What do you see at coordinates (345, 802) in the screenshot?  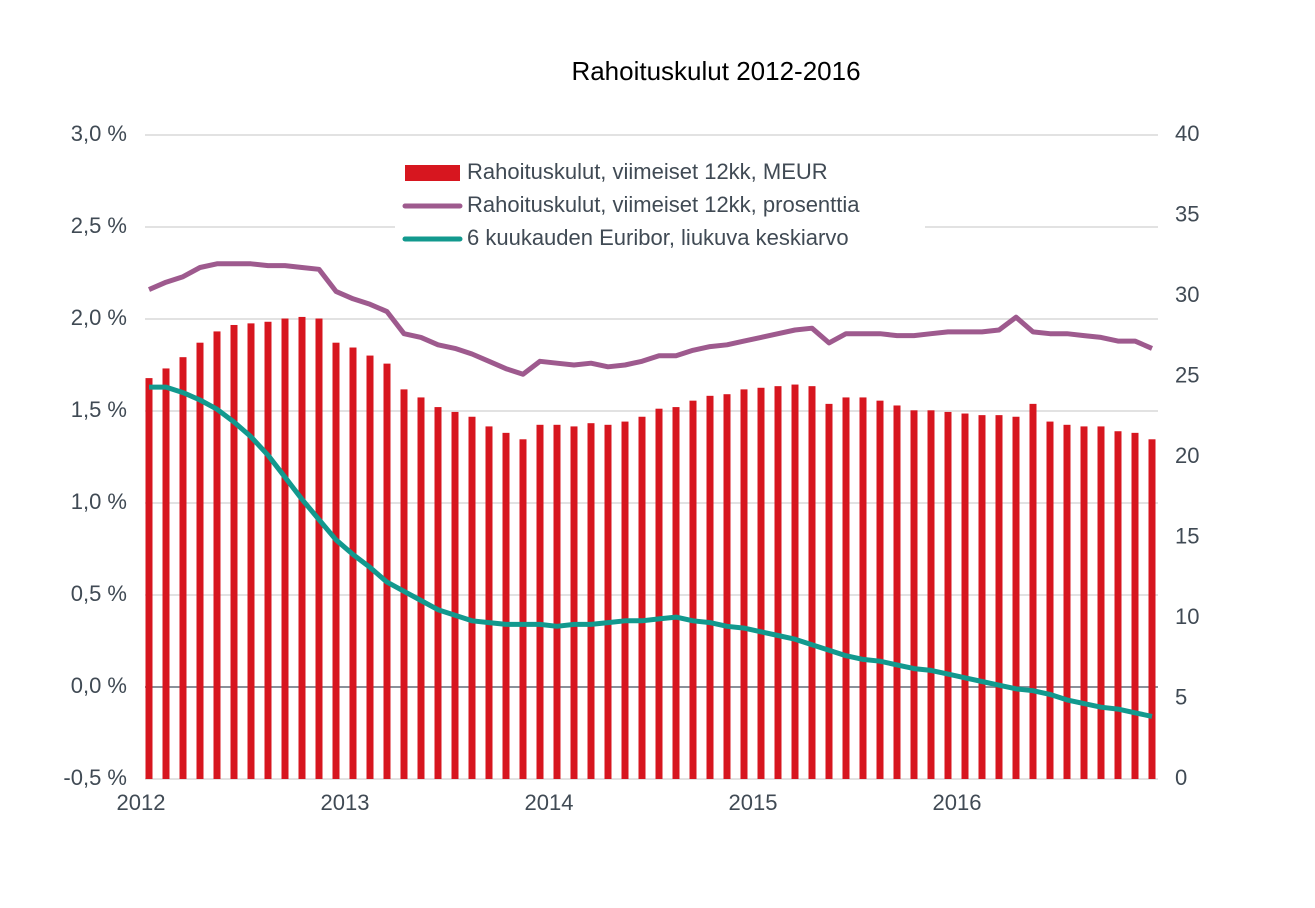 I see `x-tick-label: 2013` at bounding box center [345, 802].